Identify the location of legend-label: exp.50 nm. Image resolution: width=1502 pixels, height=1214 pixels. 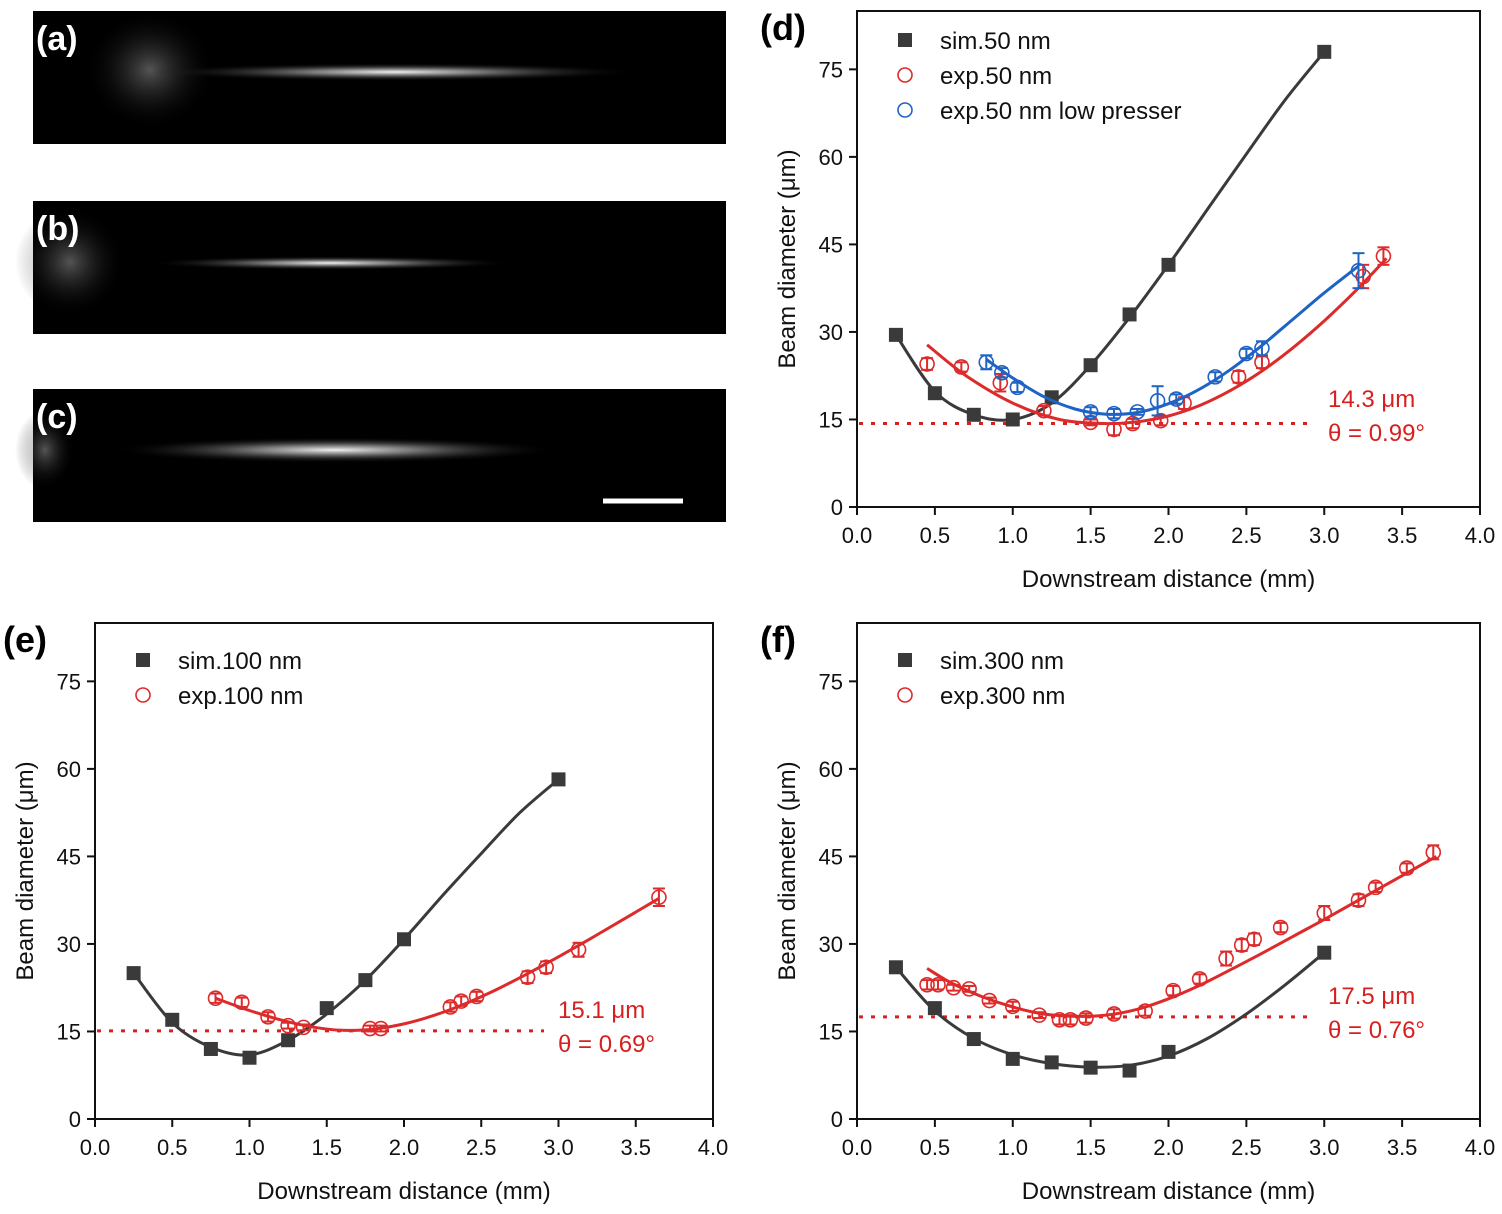
(996, 76).